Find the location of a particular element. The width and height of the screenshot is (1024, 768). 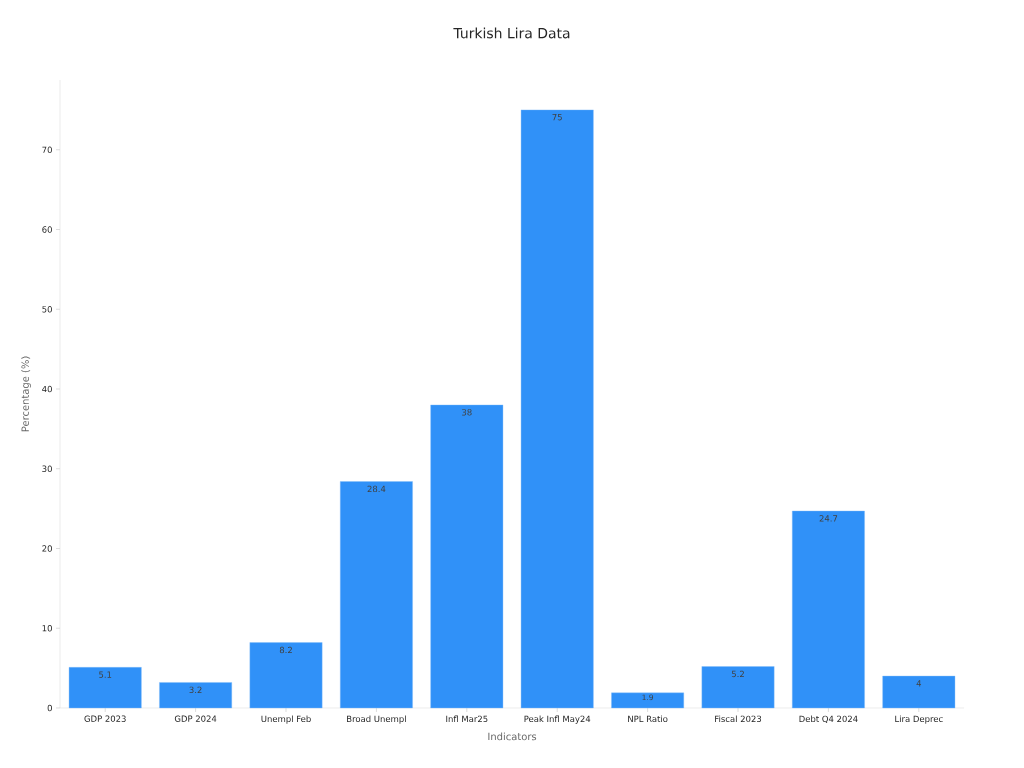

data-label: 3.2 is located at coordinates (195, 690).